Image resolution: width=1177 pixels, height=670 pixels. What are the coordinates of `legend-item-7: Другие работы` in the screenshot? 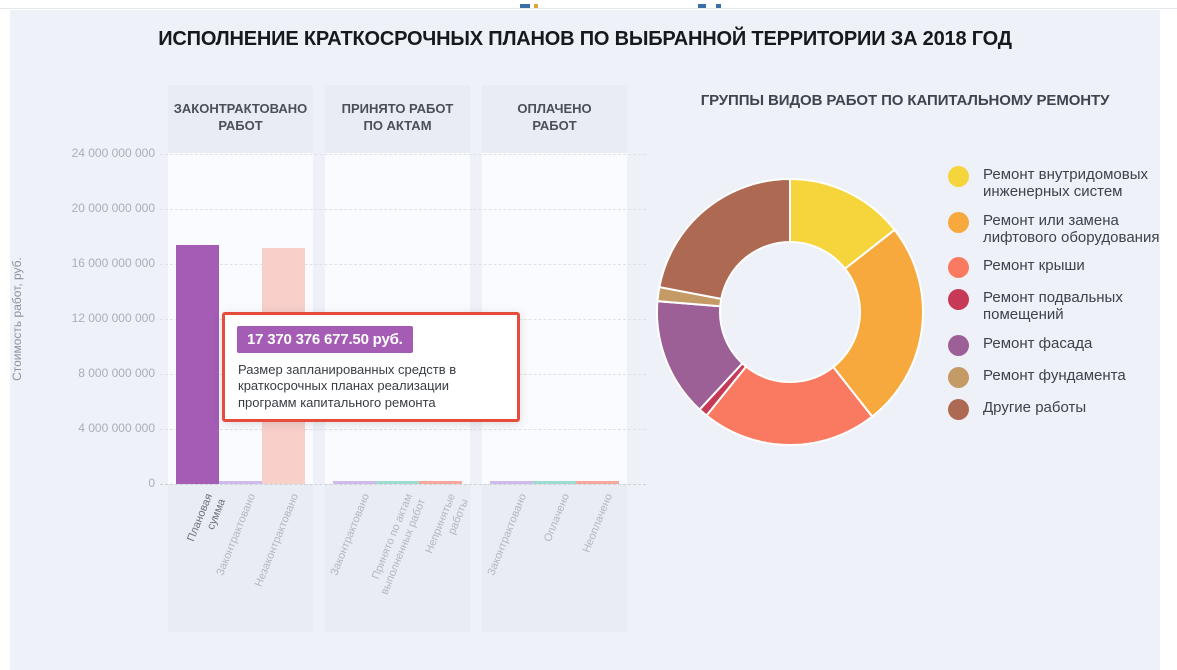 It's located at (1054, 409).